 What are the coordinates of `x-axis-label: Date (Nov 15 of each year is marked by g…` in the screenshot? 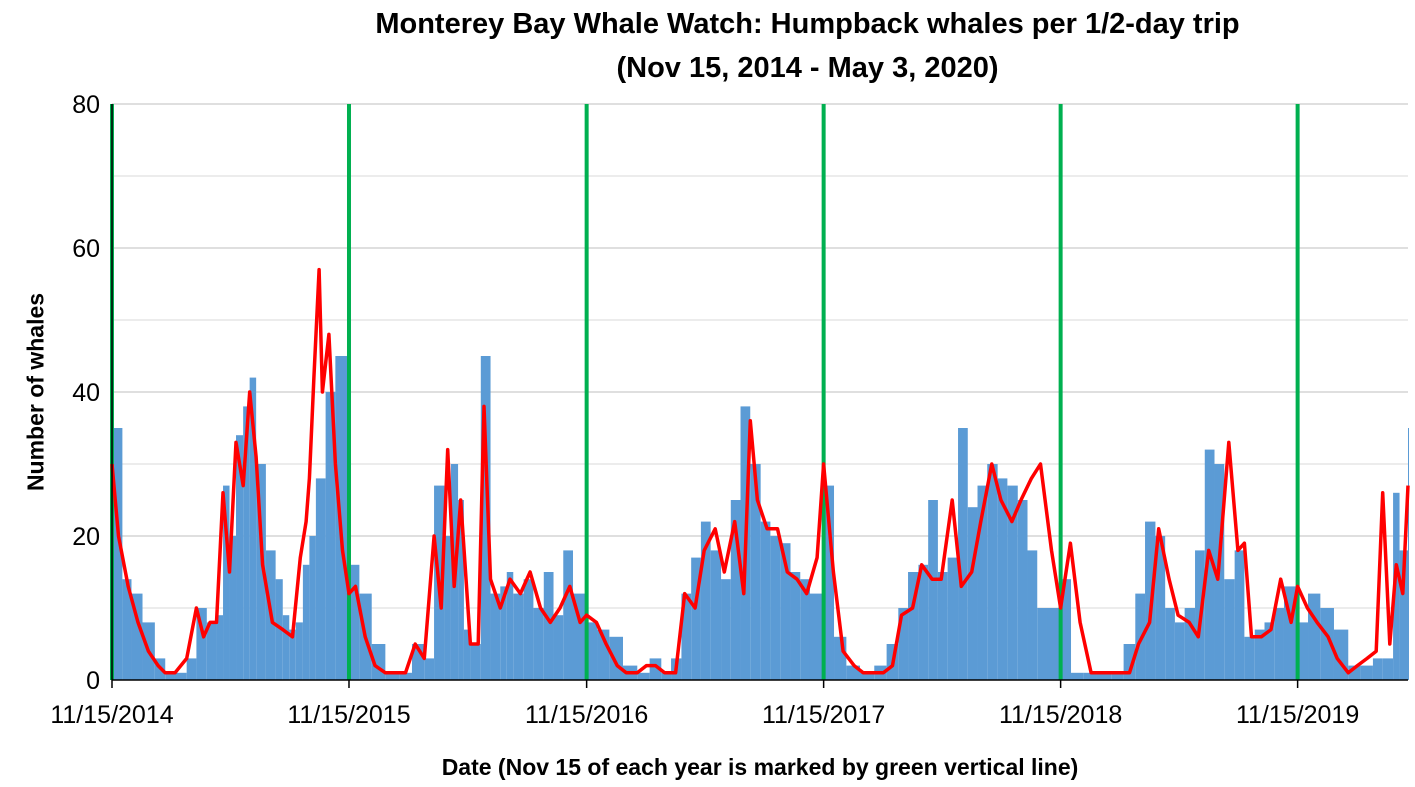 It's located at (760, 767).